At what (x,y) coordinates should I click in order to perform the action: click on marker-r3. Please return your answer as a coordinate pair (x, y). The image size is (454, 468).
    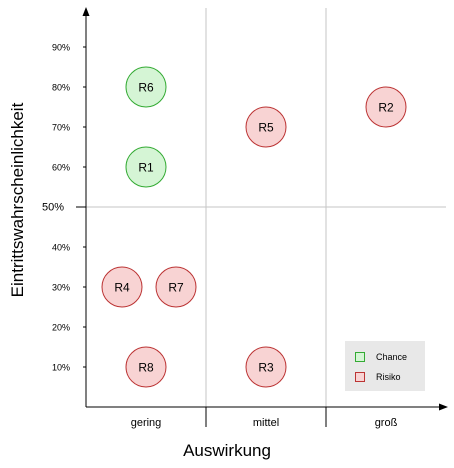
    Looking at the image, I should click on (266, 367).